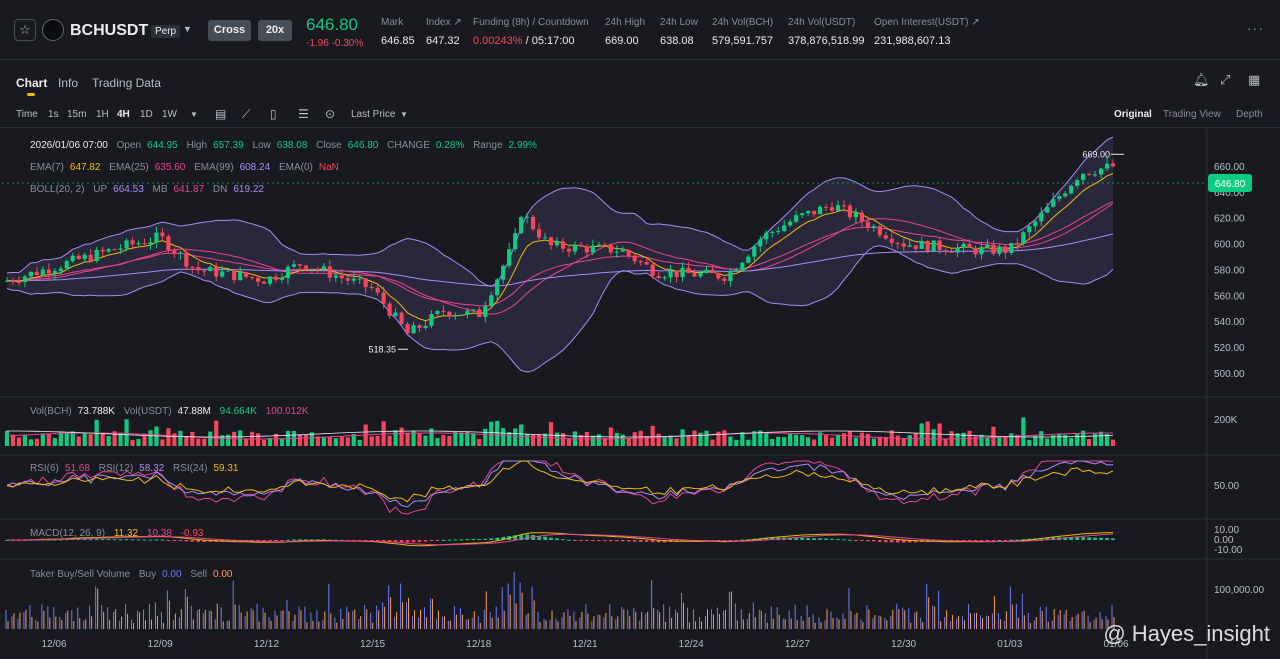 The width and height of the screenshot is (1280, 659). Describe the element at coordinates (226, 468) in the screenshot. I see `rsi24-value: 59.31` at that location.